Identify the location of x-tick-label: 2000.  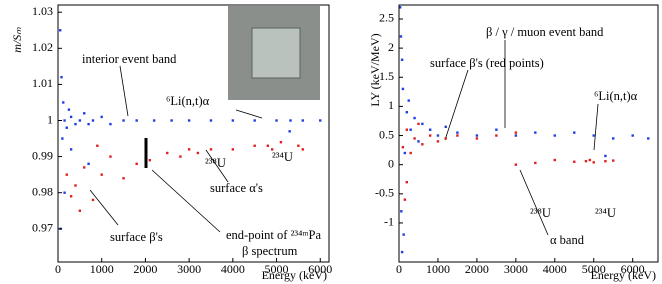
(477, 269).